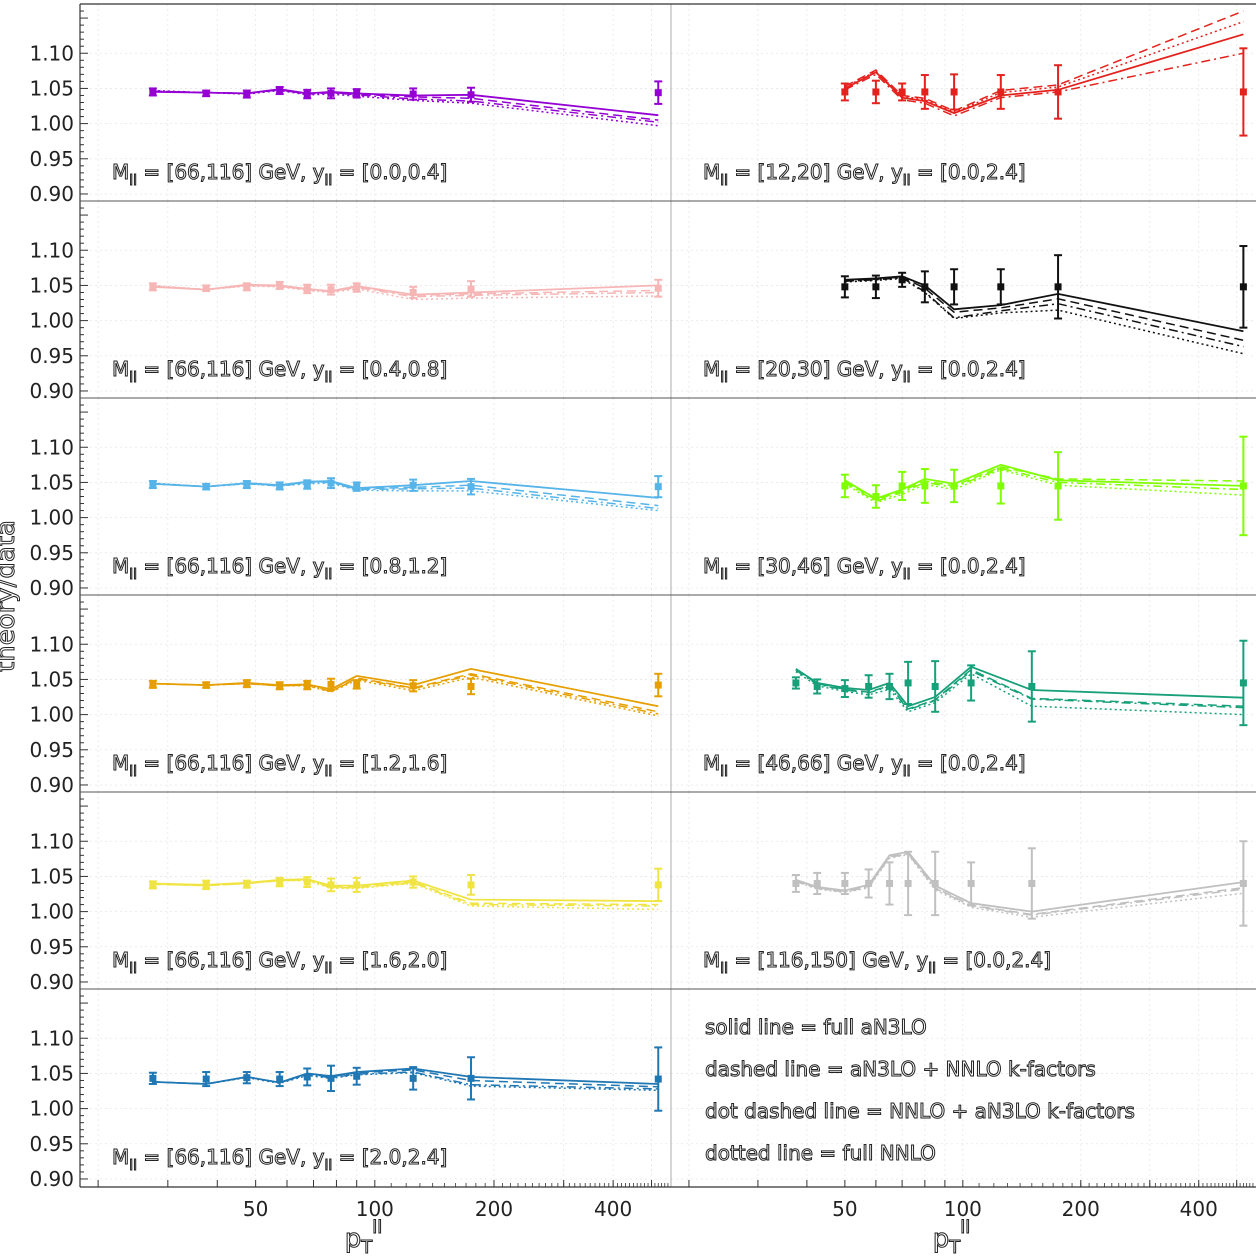  I want to click on panel-1-1: Mll = [20,30] GeV, yll = [0.0,2.4], so click(975, 316).